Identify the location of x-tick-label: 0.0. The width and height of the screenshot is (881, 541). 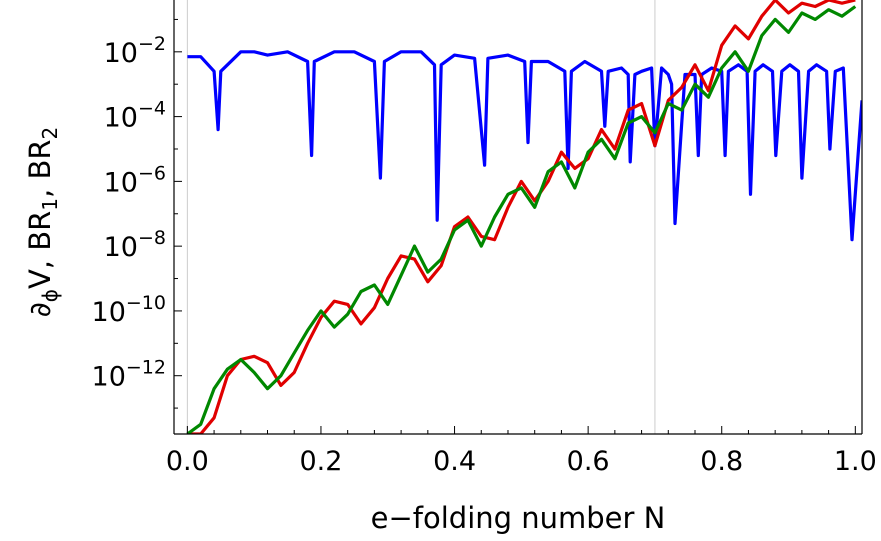
(187, 461).